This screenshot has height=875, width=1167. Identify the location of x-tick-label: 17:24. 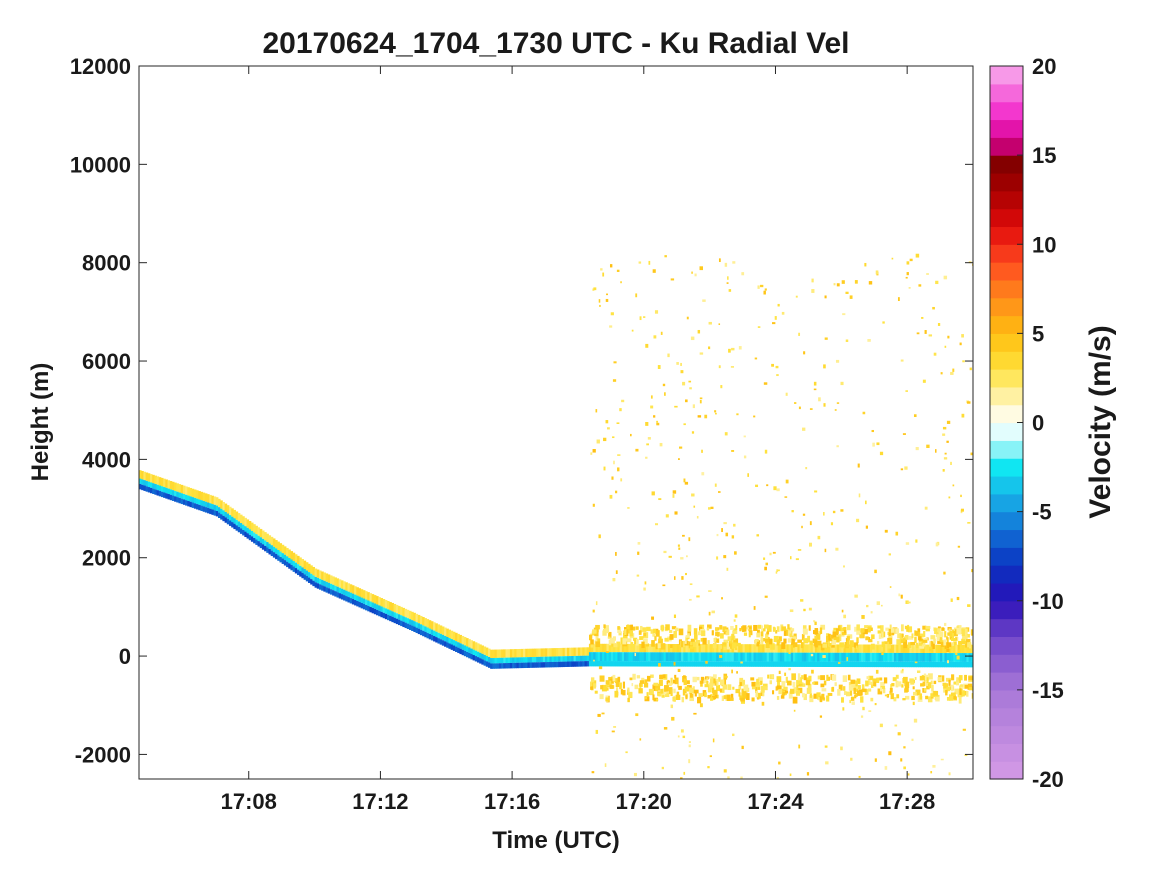
(775, 801).